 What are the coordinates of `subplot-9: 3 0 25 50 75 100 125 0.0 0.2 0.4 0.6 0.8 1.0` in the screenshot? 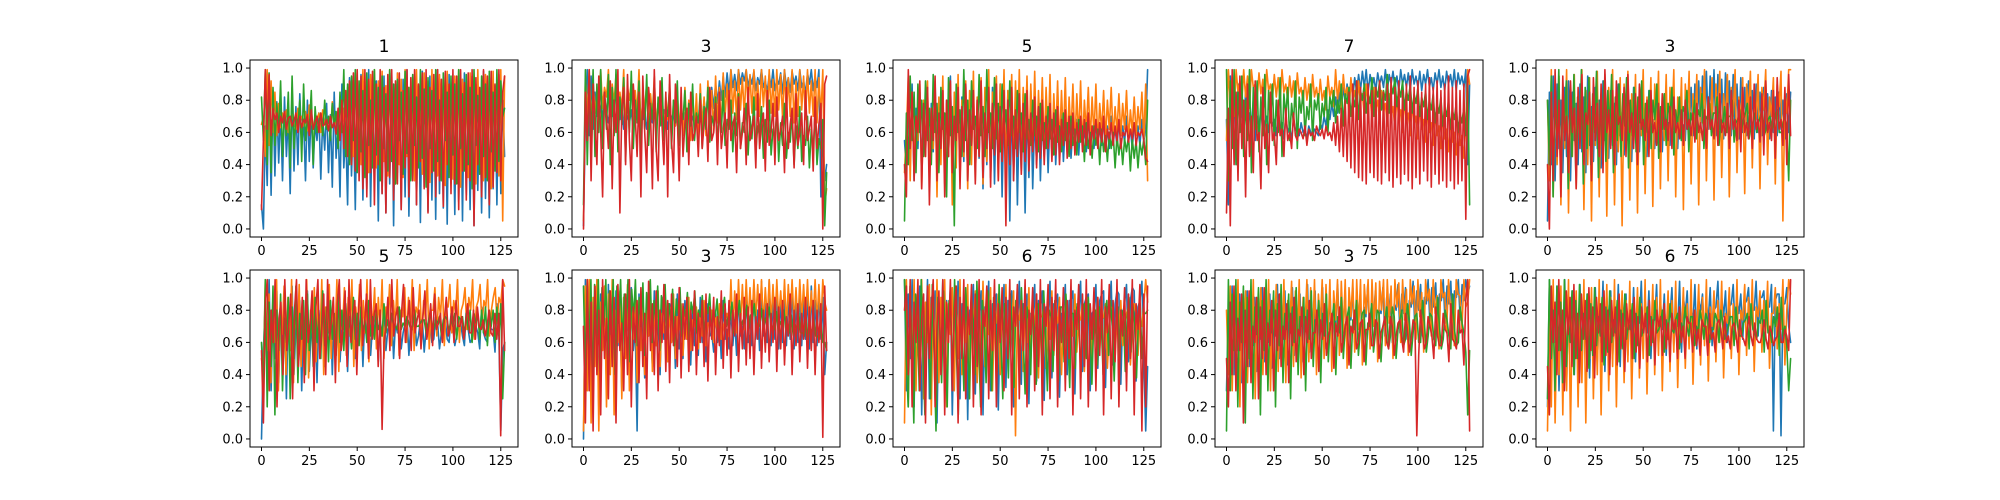 It's located at (1335, 358).